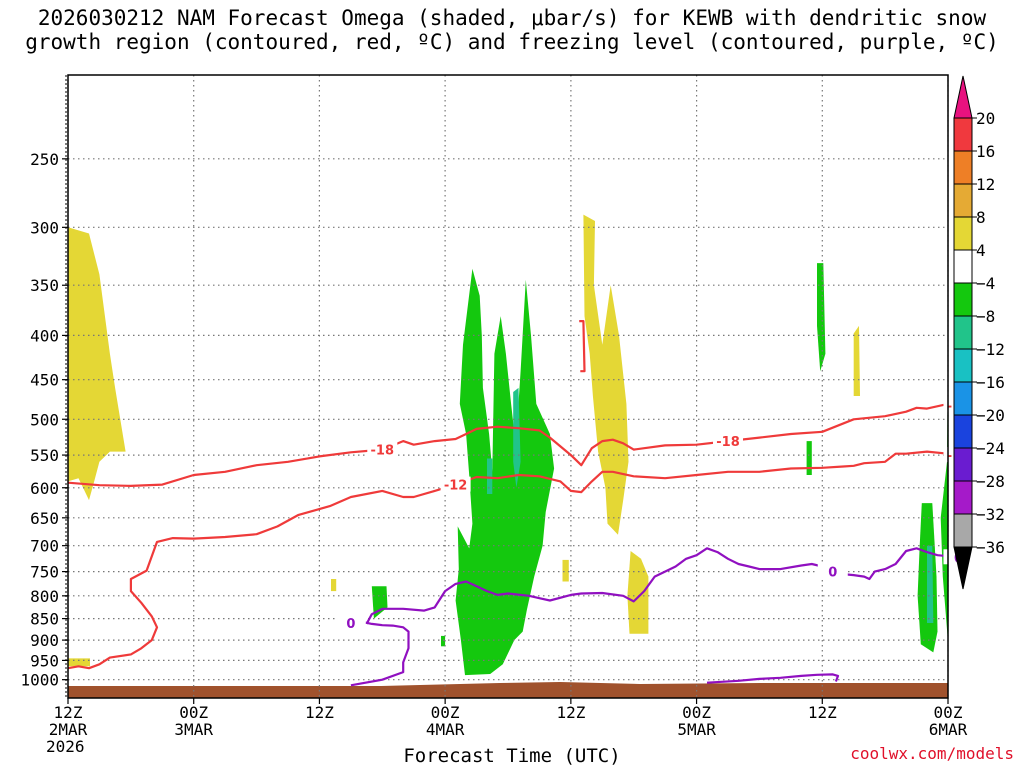 This screenshot has height=768, width=1024. I want to click on terrain-top, so click(508, 690).